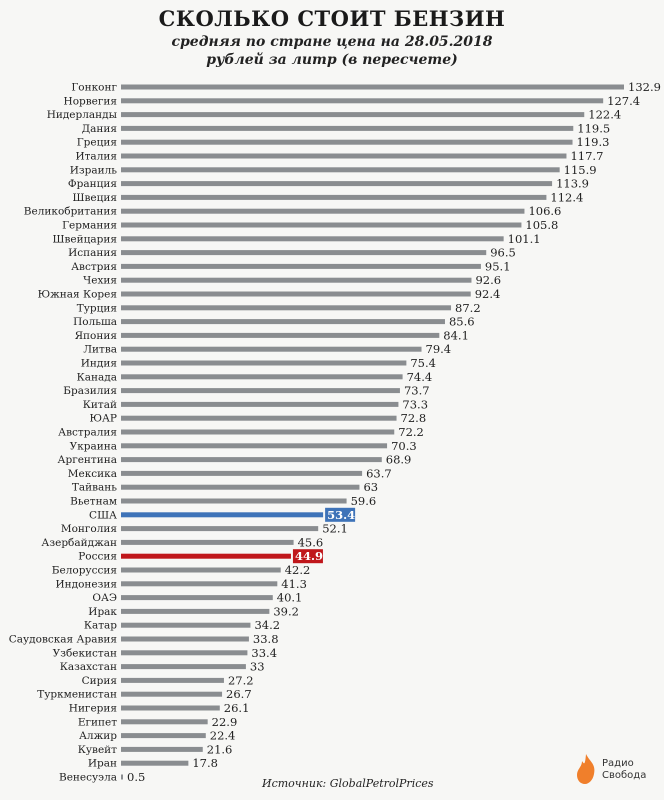  I want to click on category-label: Швейцария, so click(85, 239).